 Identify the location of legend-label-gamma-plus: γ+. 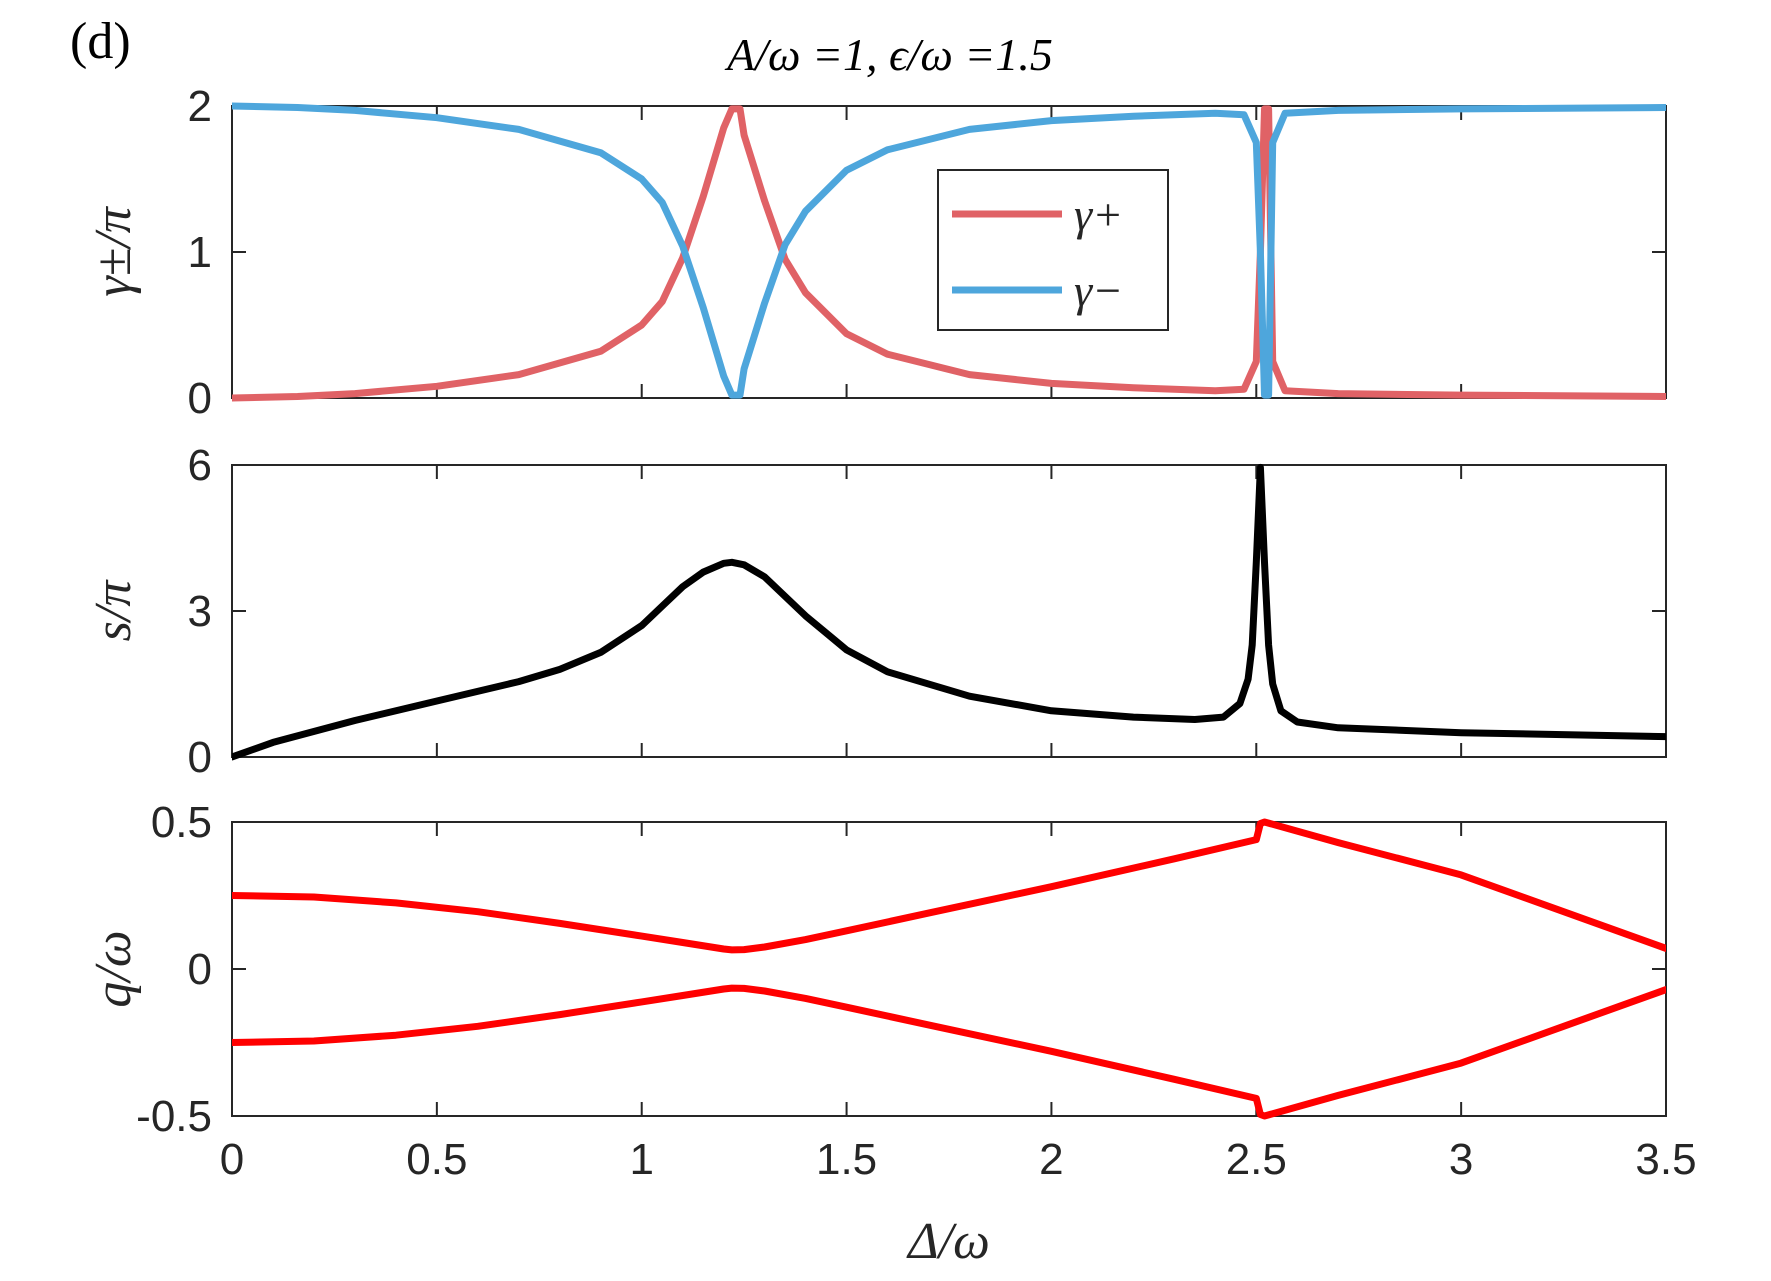
(1098, 214).